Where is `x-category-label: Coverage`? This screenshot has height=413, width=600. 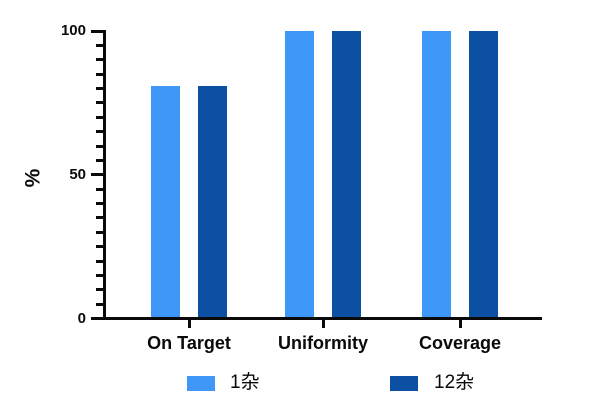 x-category-label: Coverage is located at coordinates (460, 343).